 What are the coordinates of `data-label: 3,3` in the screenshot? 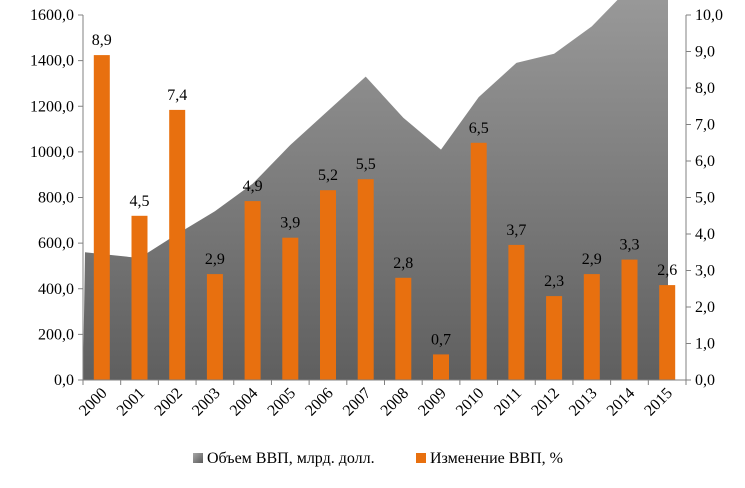 It's located at (630, 245).